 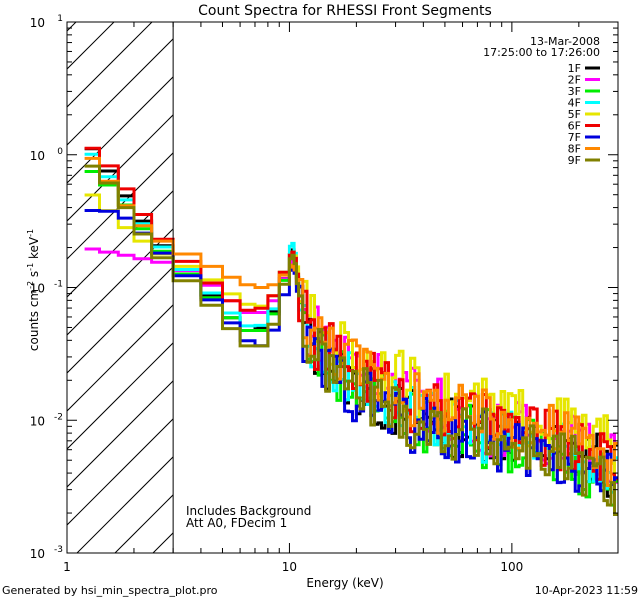 I want to click on footer-generated: Generated by hsi_min_spectra_plot.pro, so click(x=110, y=590).